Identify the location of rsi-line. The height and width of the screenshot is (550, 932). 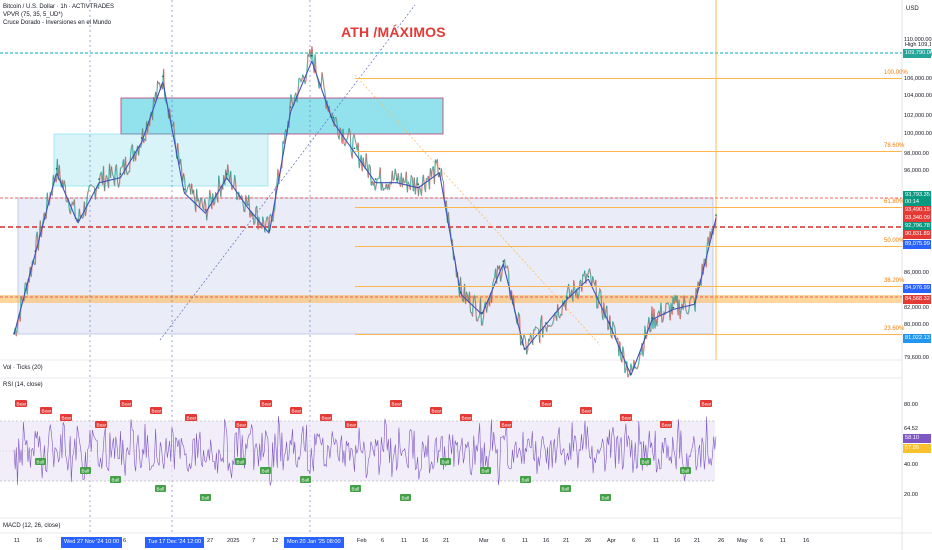
(365, 450).